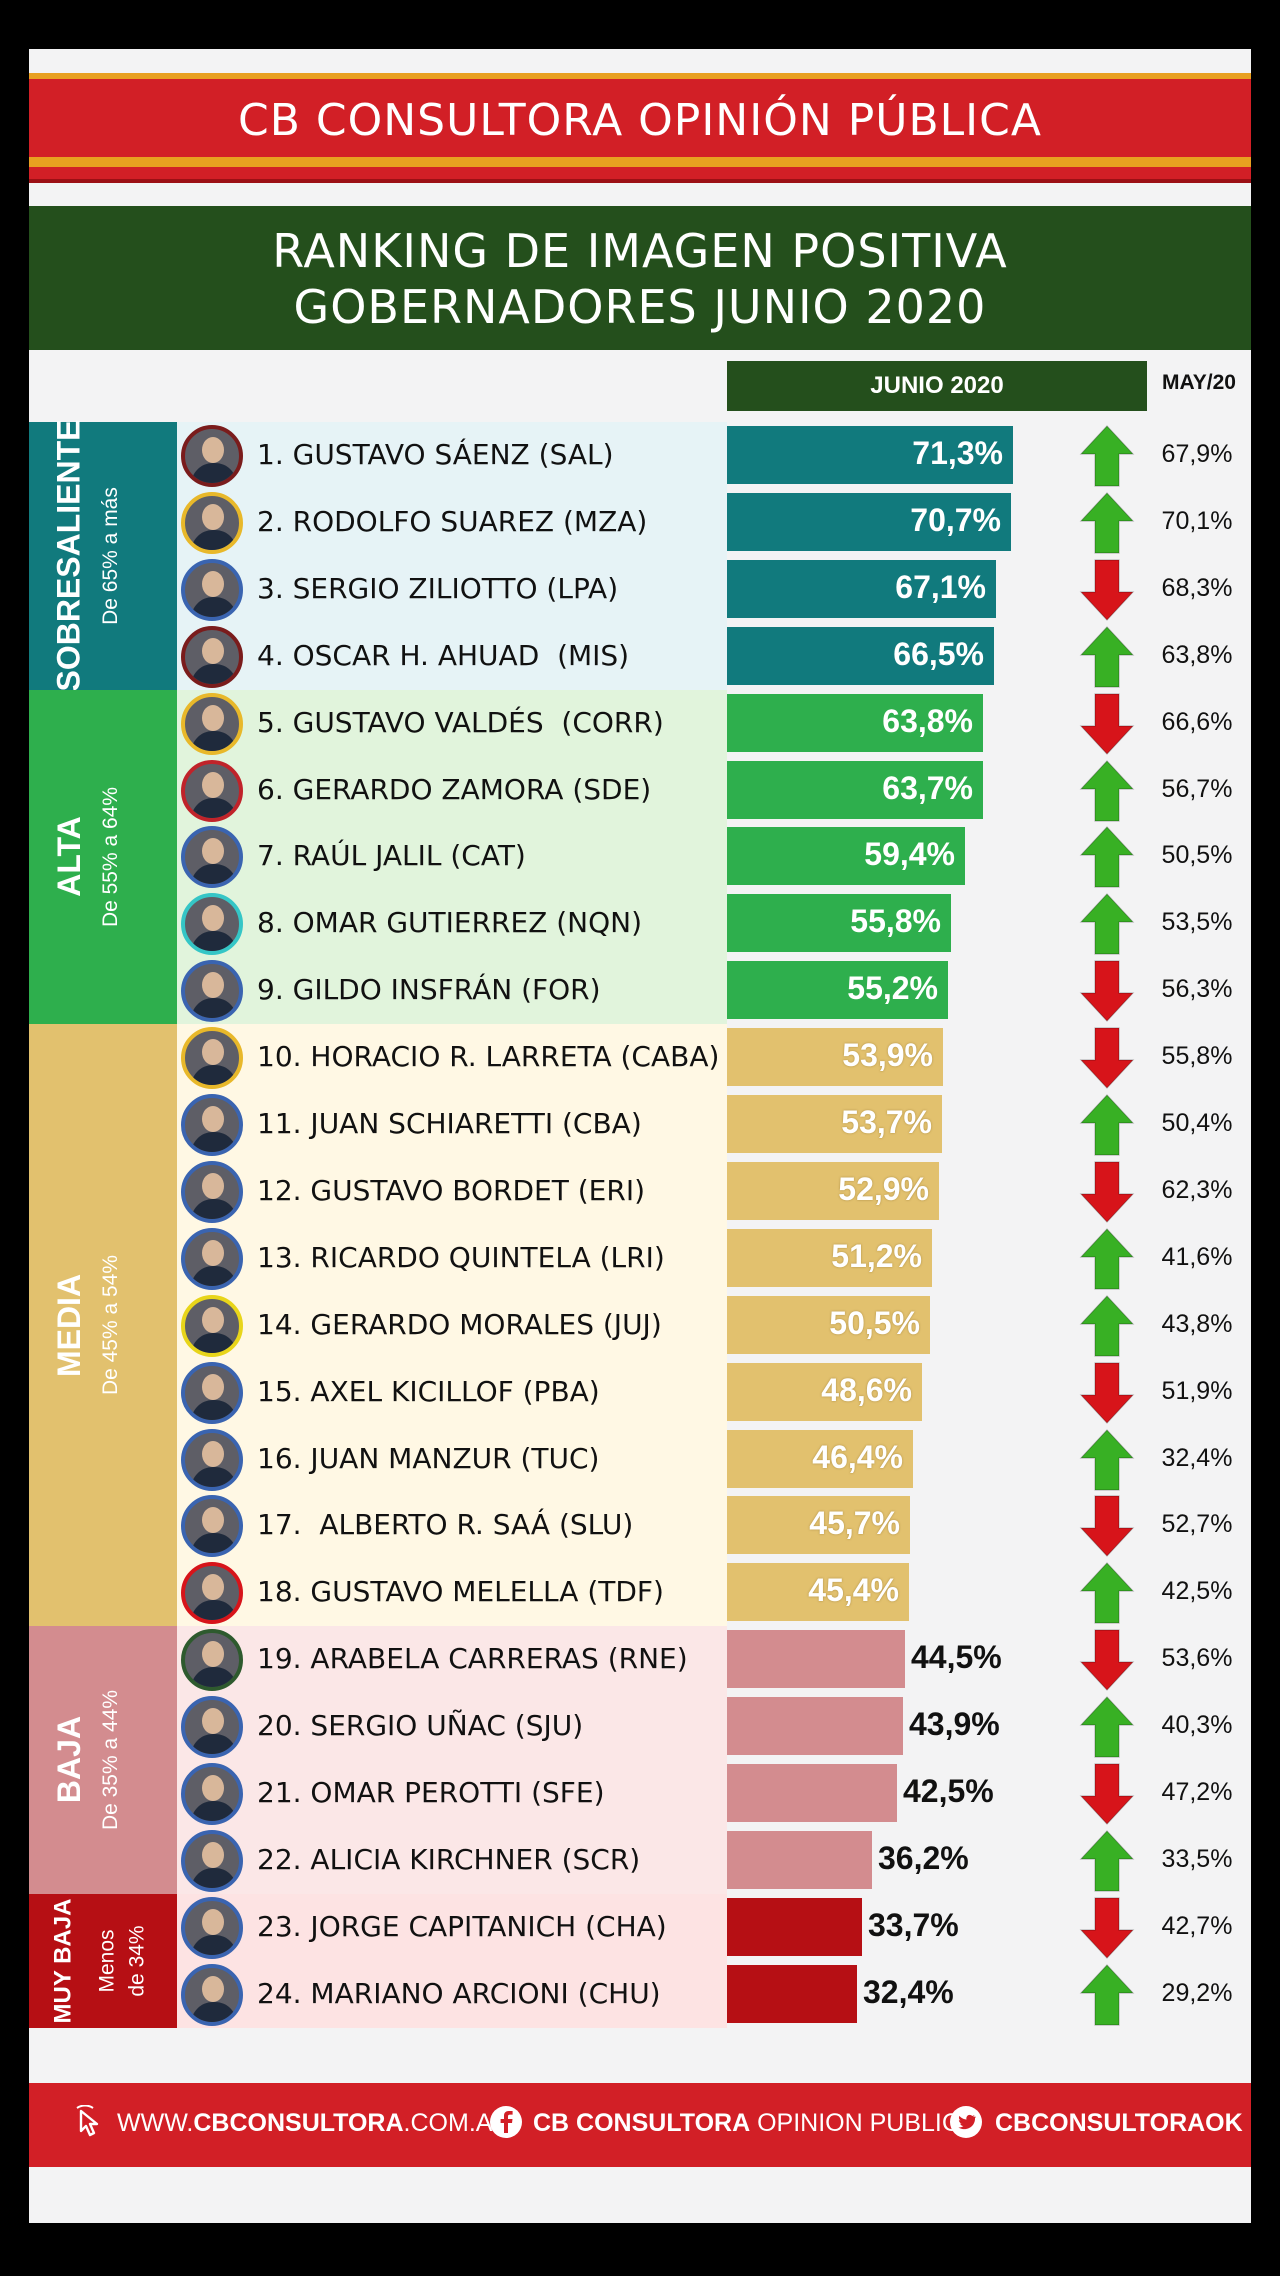  Describe the element at coordinates (87, 2121) in the screenshot. I see `cursor-icon` at that location.